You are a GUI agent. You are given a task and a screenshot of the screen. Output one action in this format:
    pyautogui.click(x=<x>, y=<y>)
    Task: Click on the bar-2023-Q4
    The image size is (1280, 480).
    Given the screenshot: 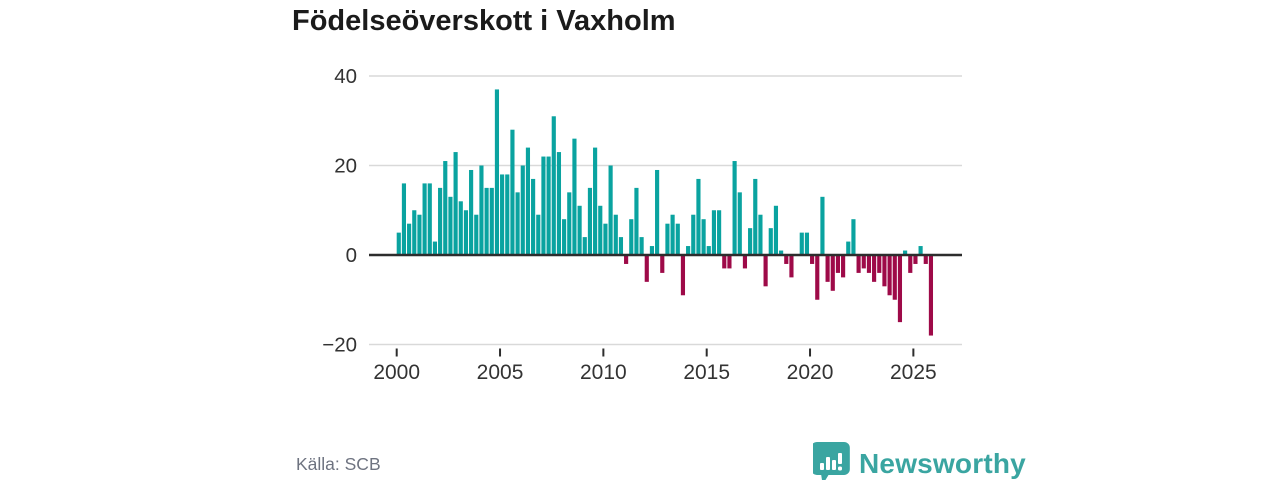 What is the action you would take?
    pyautogui.click(x=889, y=275)
    